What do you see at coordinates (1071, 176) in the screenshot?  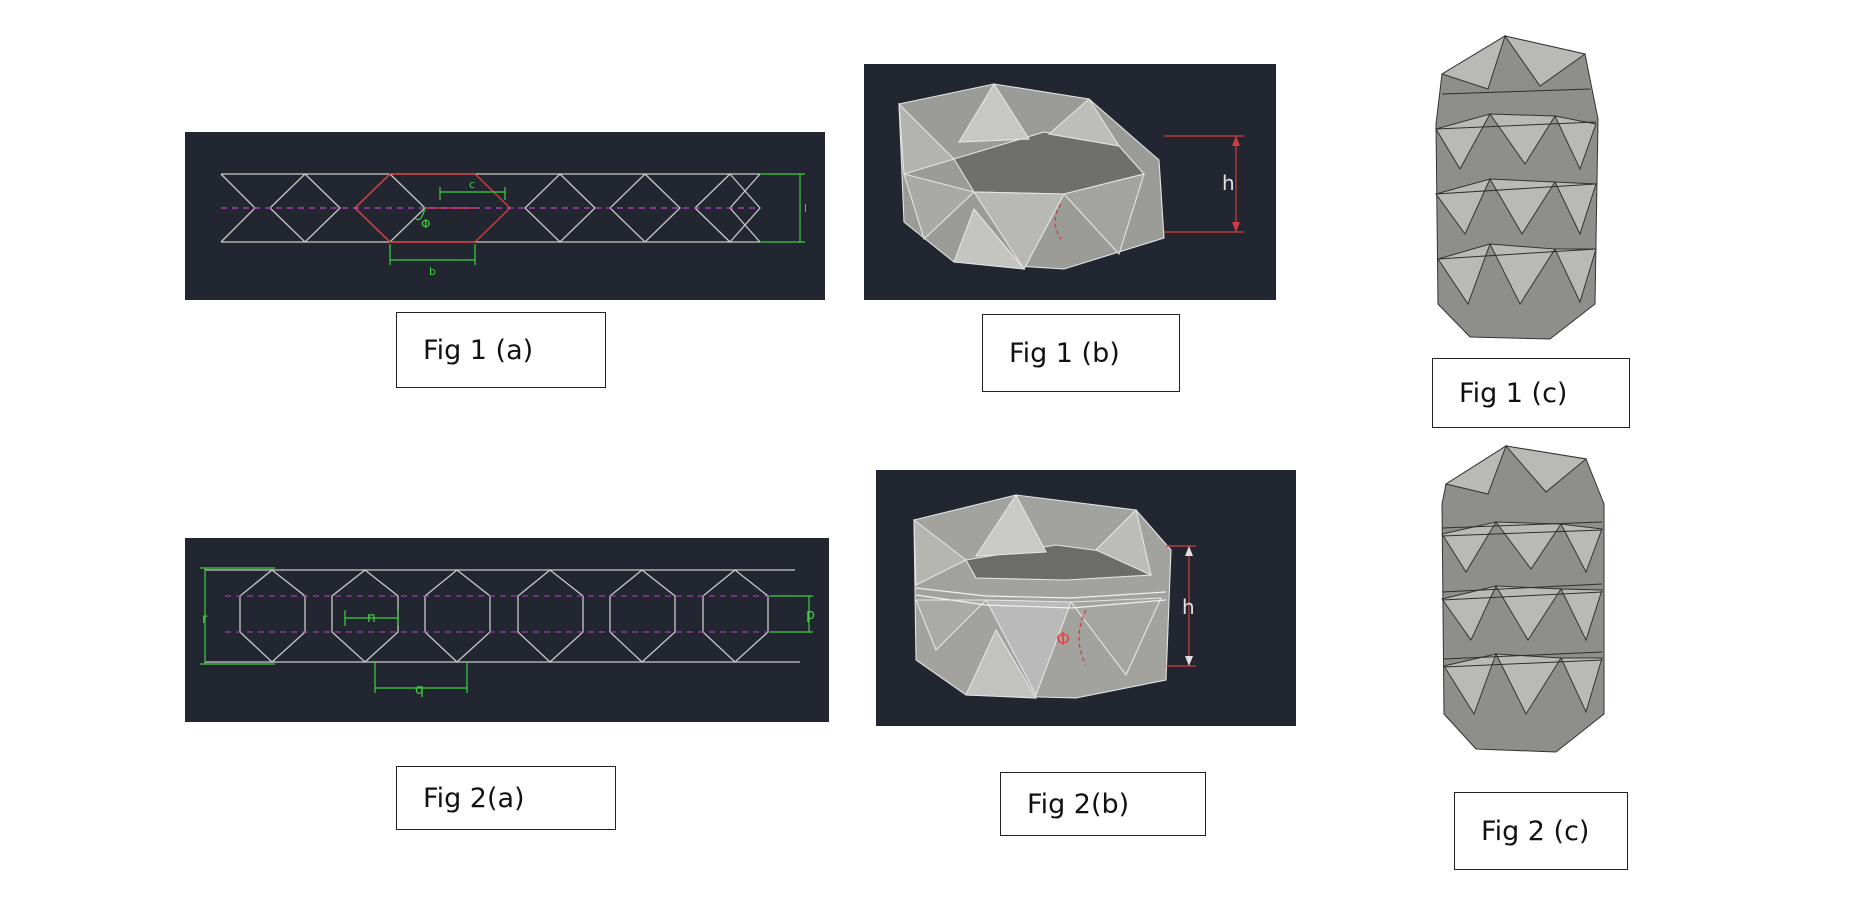 I see `fig1b-folded-ring: h` at bounding box center [1071, 176].